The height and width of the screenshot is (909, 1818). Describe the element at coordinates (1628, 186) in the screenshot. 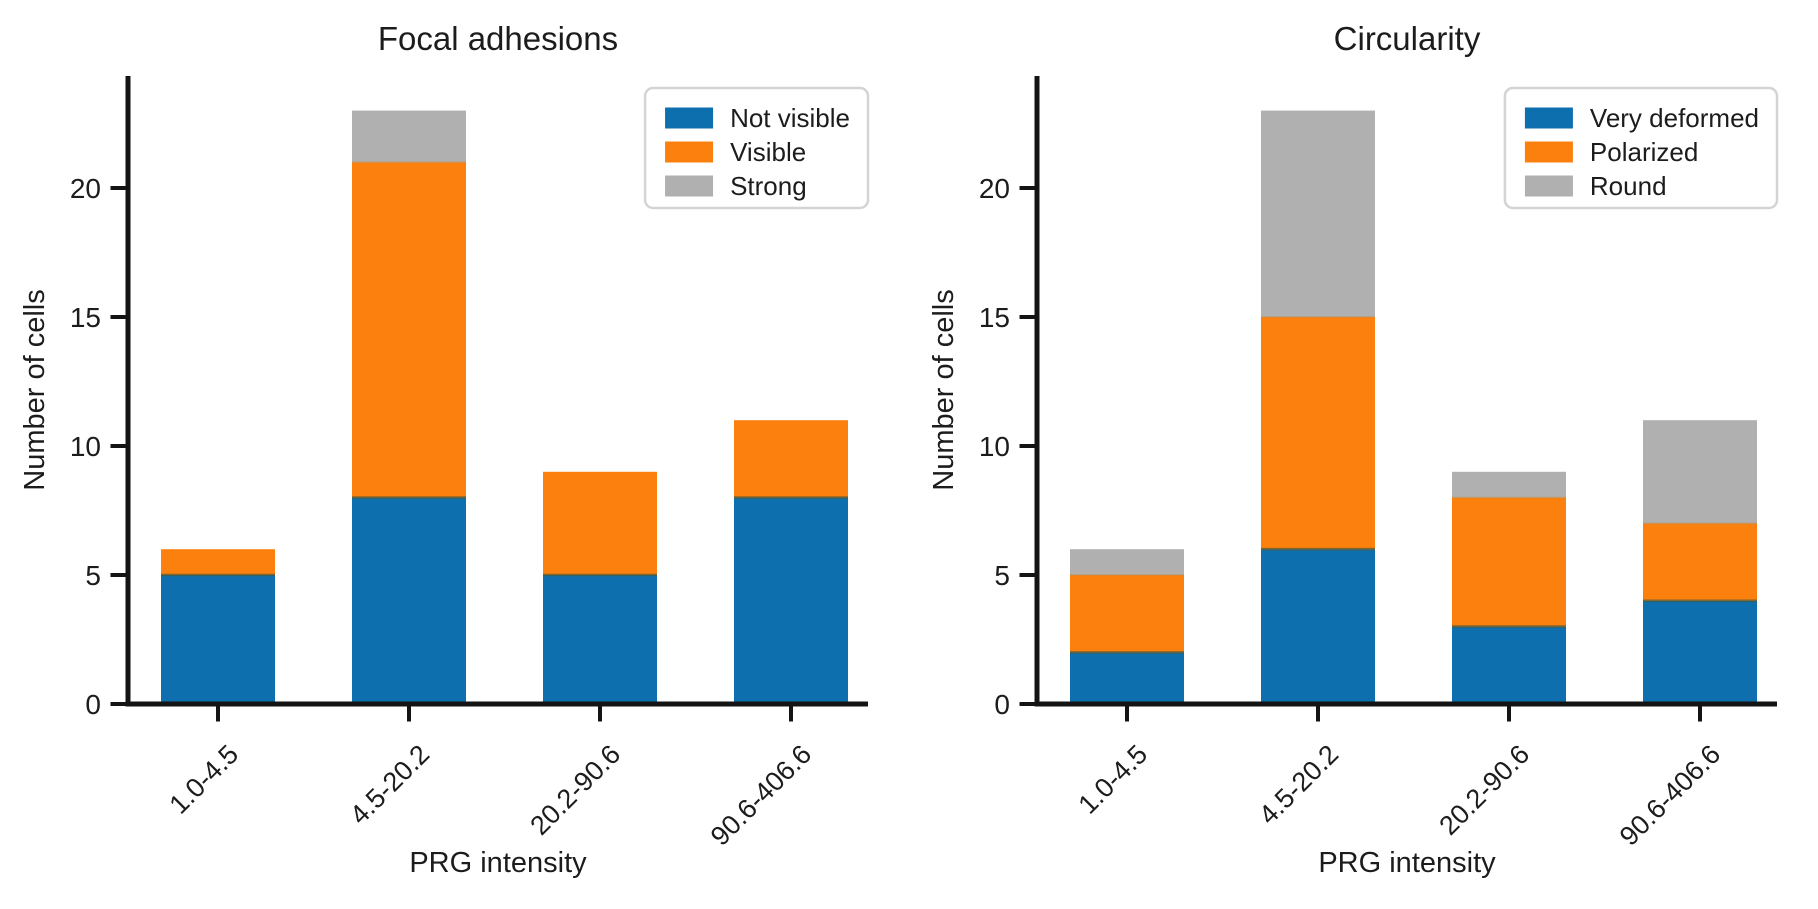

I see `legend-label-round: Round` at that location.